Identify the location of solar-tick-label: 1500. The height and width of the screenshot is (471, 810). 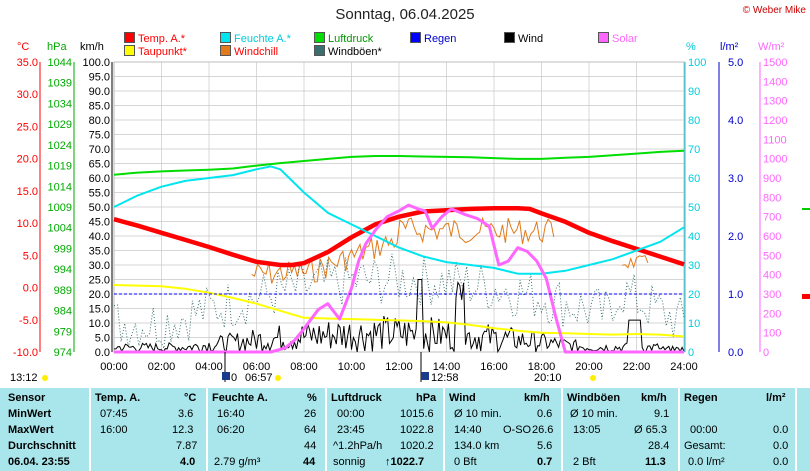
(775, 63).